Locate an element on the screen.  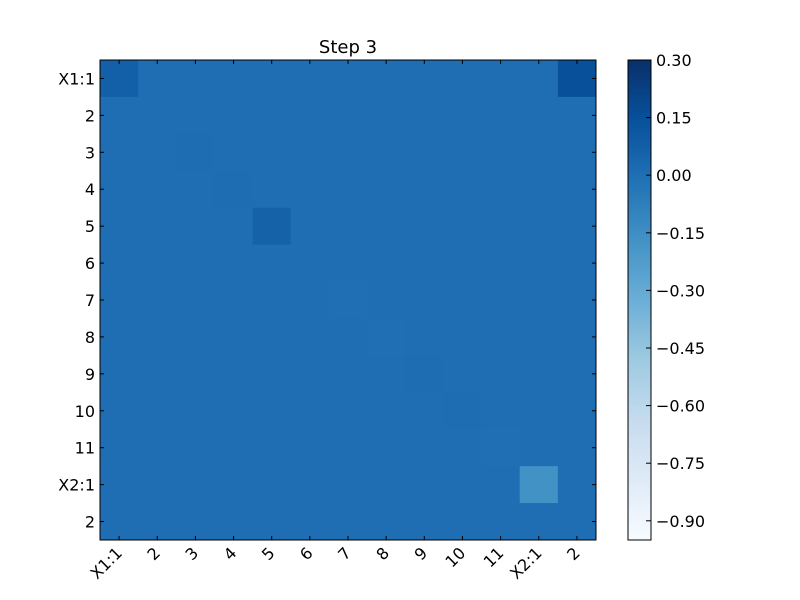
y-tick-label: 5 is located at coordinates (90, 226).